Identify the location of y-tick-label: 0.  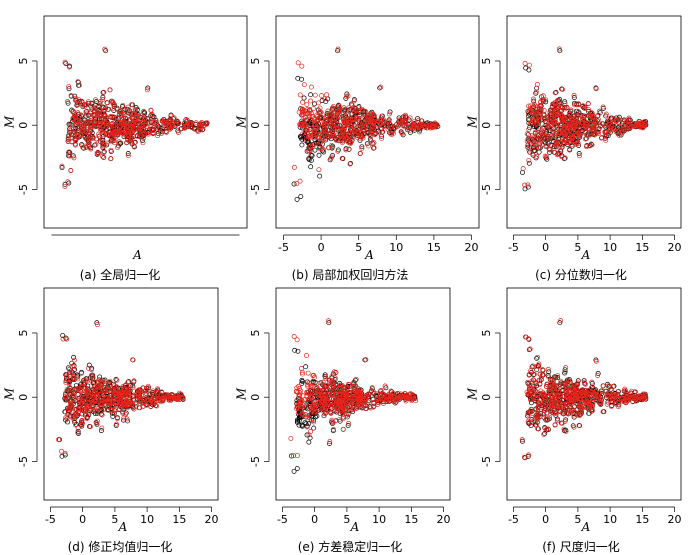
(255, 125).